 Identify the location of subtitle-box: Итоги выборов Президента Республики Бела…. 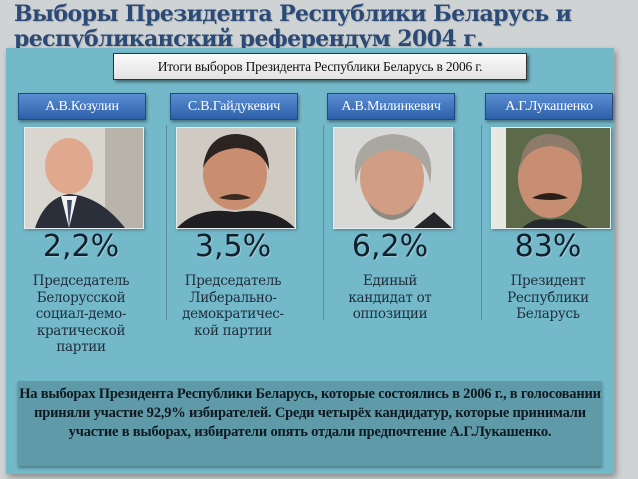
(320, 66).